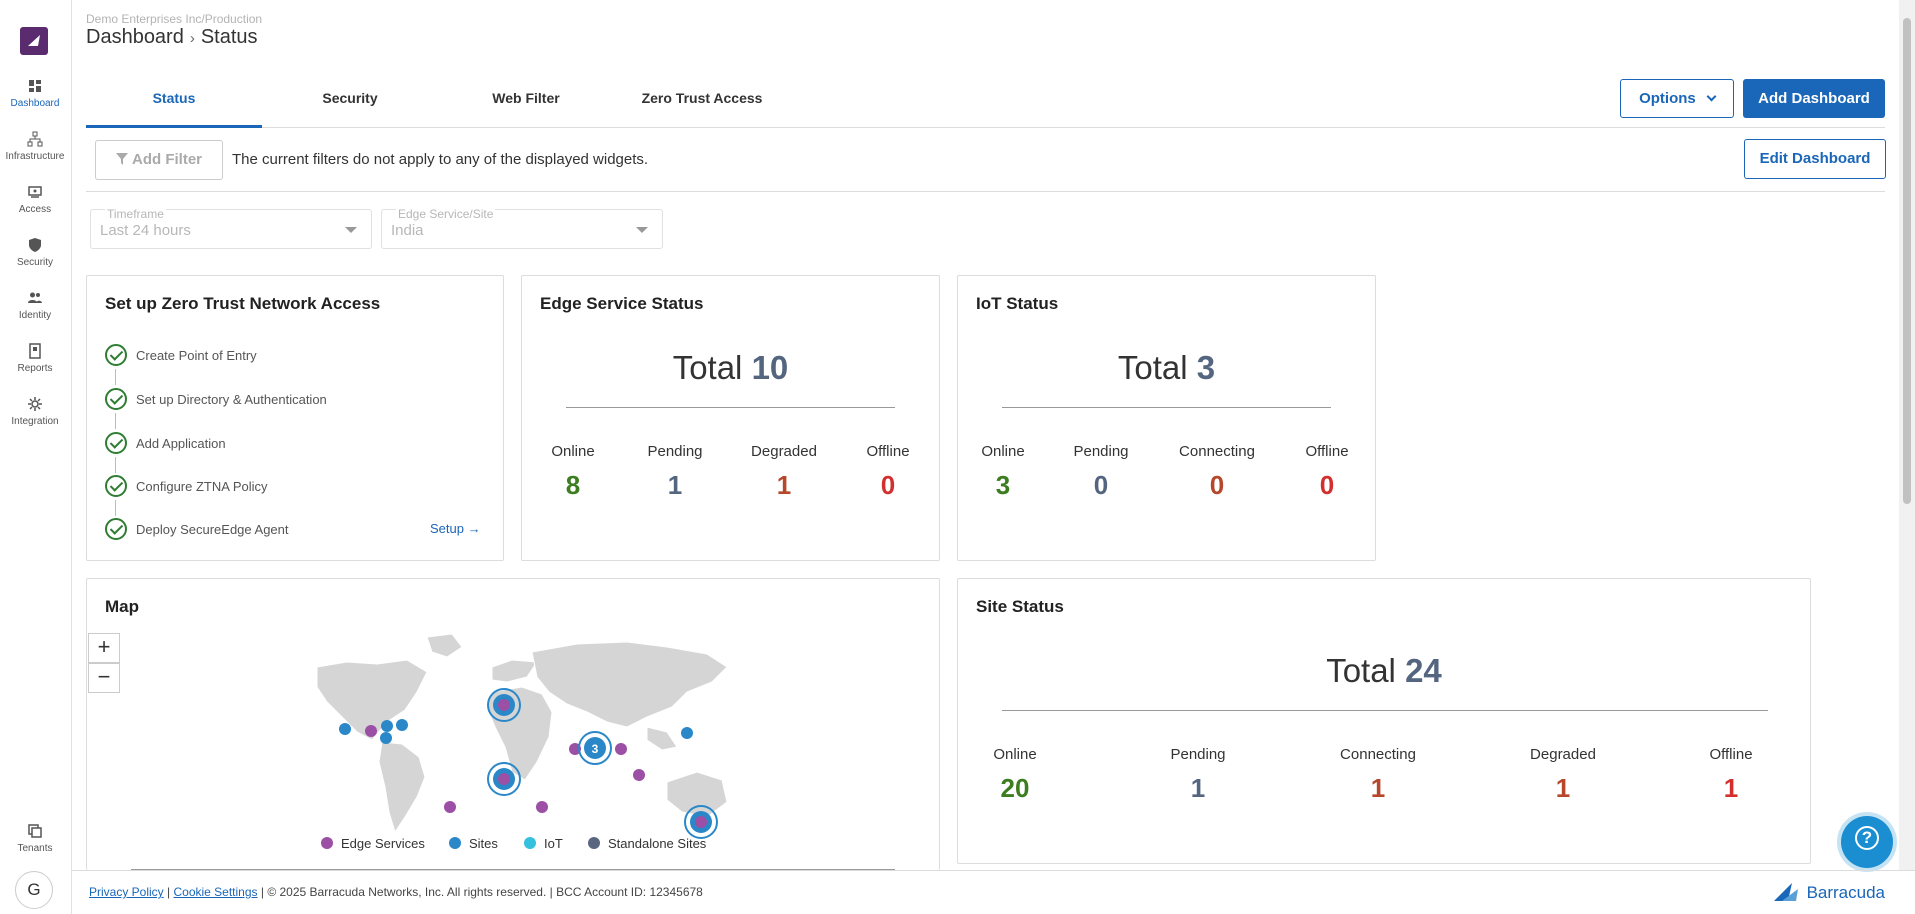 This screenshot has height=914, width=1915. I want to click on integration-icon, so click(35, 404).